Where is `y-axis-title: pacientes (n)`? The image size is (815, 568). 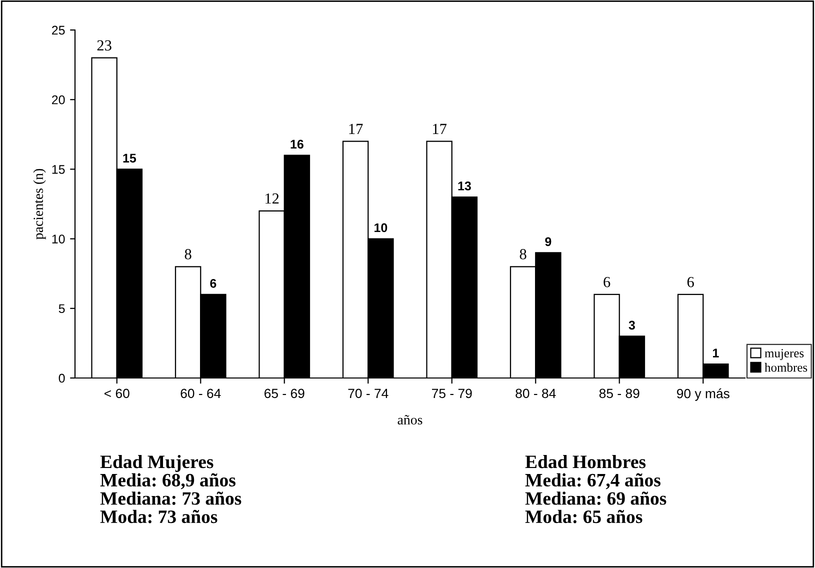 y-axis-title: pacientes (n) is located at coordinates (39, 204).